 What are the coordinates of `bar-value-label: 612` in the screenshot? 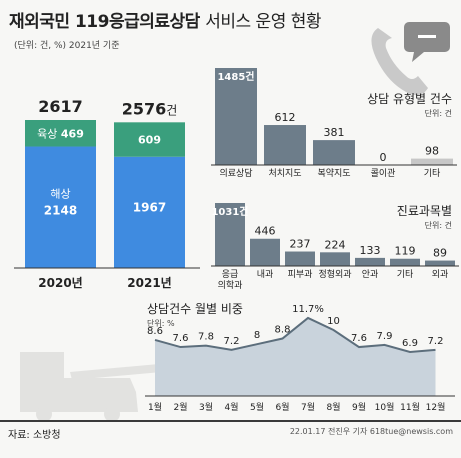 It's located at (285, 117).